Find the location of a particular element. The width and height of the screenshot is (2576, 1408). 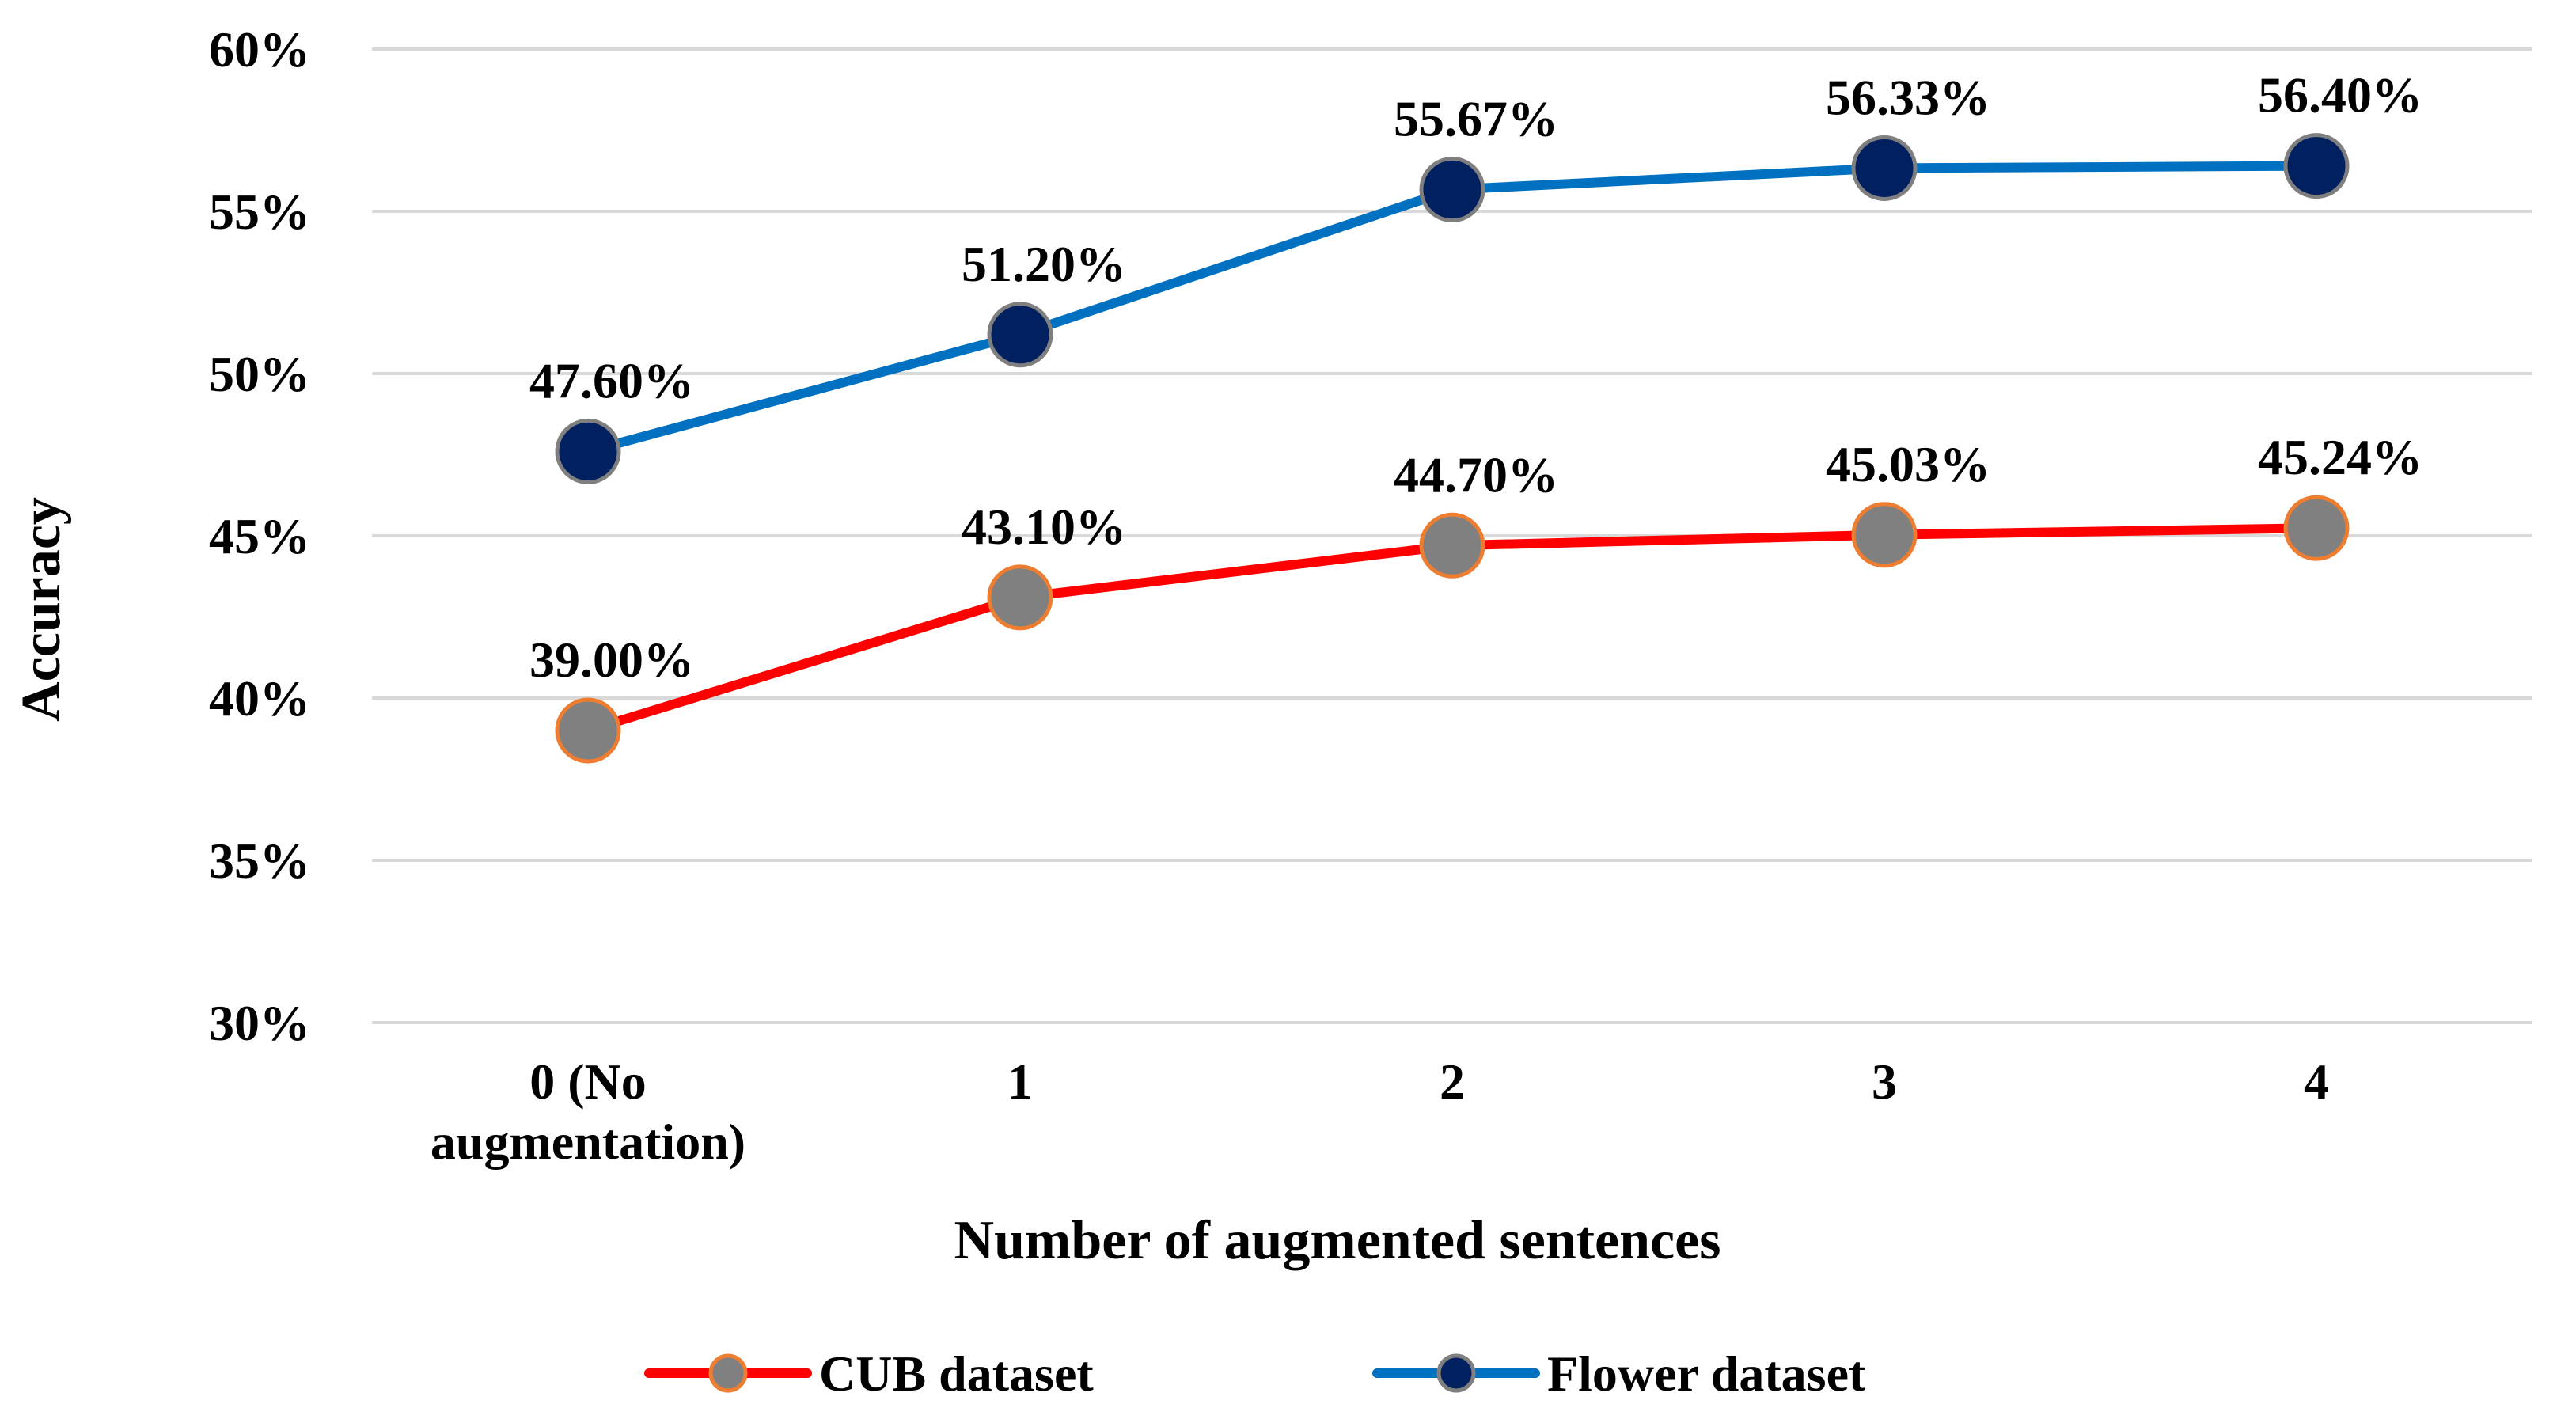

x-tick-label-line: 1 is located at coordinates (1020, 1081).